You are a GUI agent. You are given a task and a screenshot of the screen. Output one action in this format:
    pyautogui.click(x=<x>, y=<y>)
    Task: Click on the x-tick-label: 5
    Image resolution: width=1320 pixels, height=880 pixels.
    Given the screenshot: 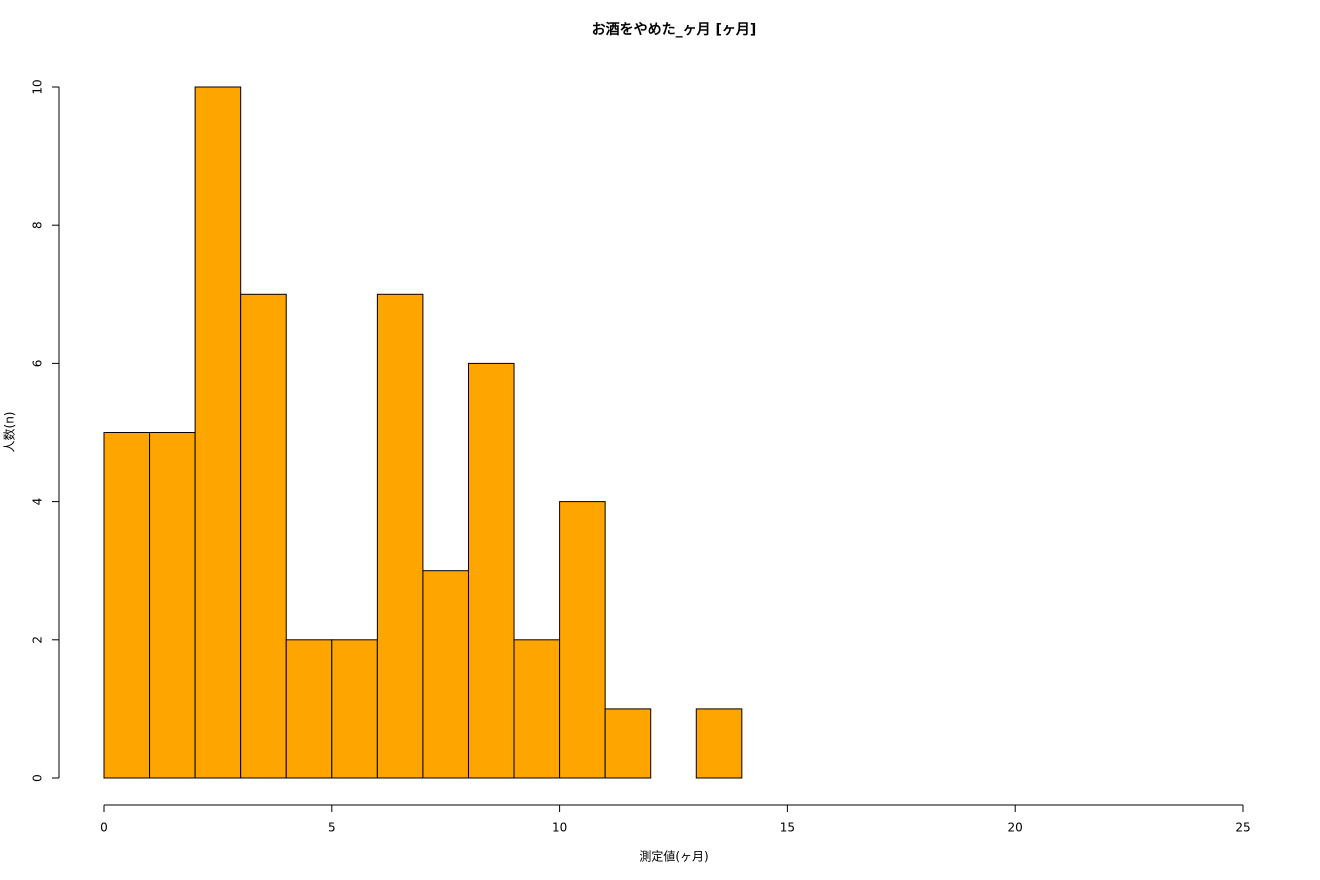 What is the action you would take?
    pyautogui.click(x=332, y=828)
    